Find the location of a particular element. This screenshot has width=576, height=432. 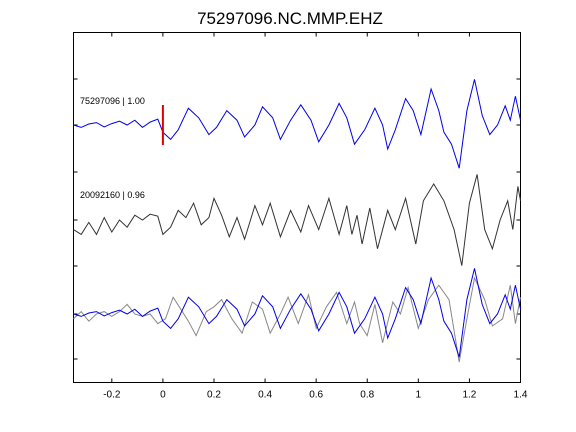

chart-title: 75297096.NC.MMP.EHZ is located at coordinates (290, 18).